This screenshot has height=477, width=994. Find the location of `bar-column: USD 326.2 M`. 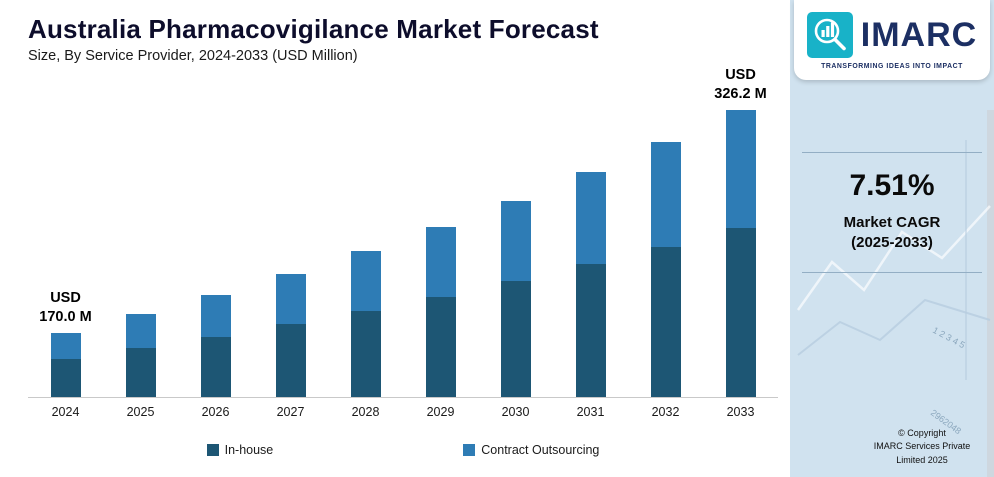

bar-column: USD 326.2 M is located at coordinates (740, 231).